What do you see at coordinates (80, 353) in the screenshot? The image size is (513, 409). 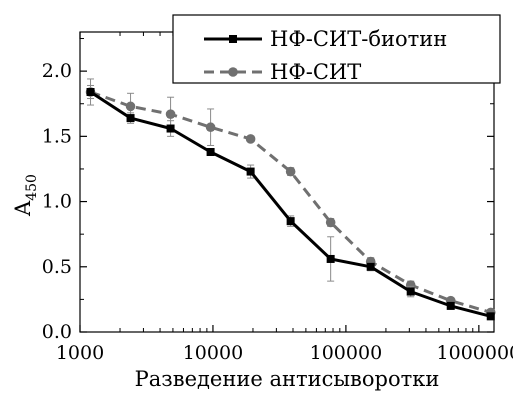 I see `x-tick-label: 1000` at bounding box center [80, 353].